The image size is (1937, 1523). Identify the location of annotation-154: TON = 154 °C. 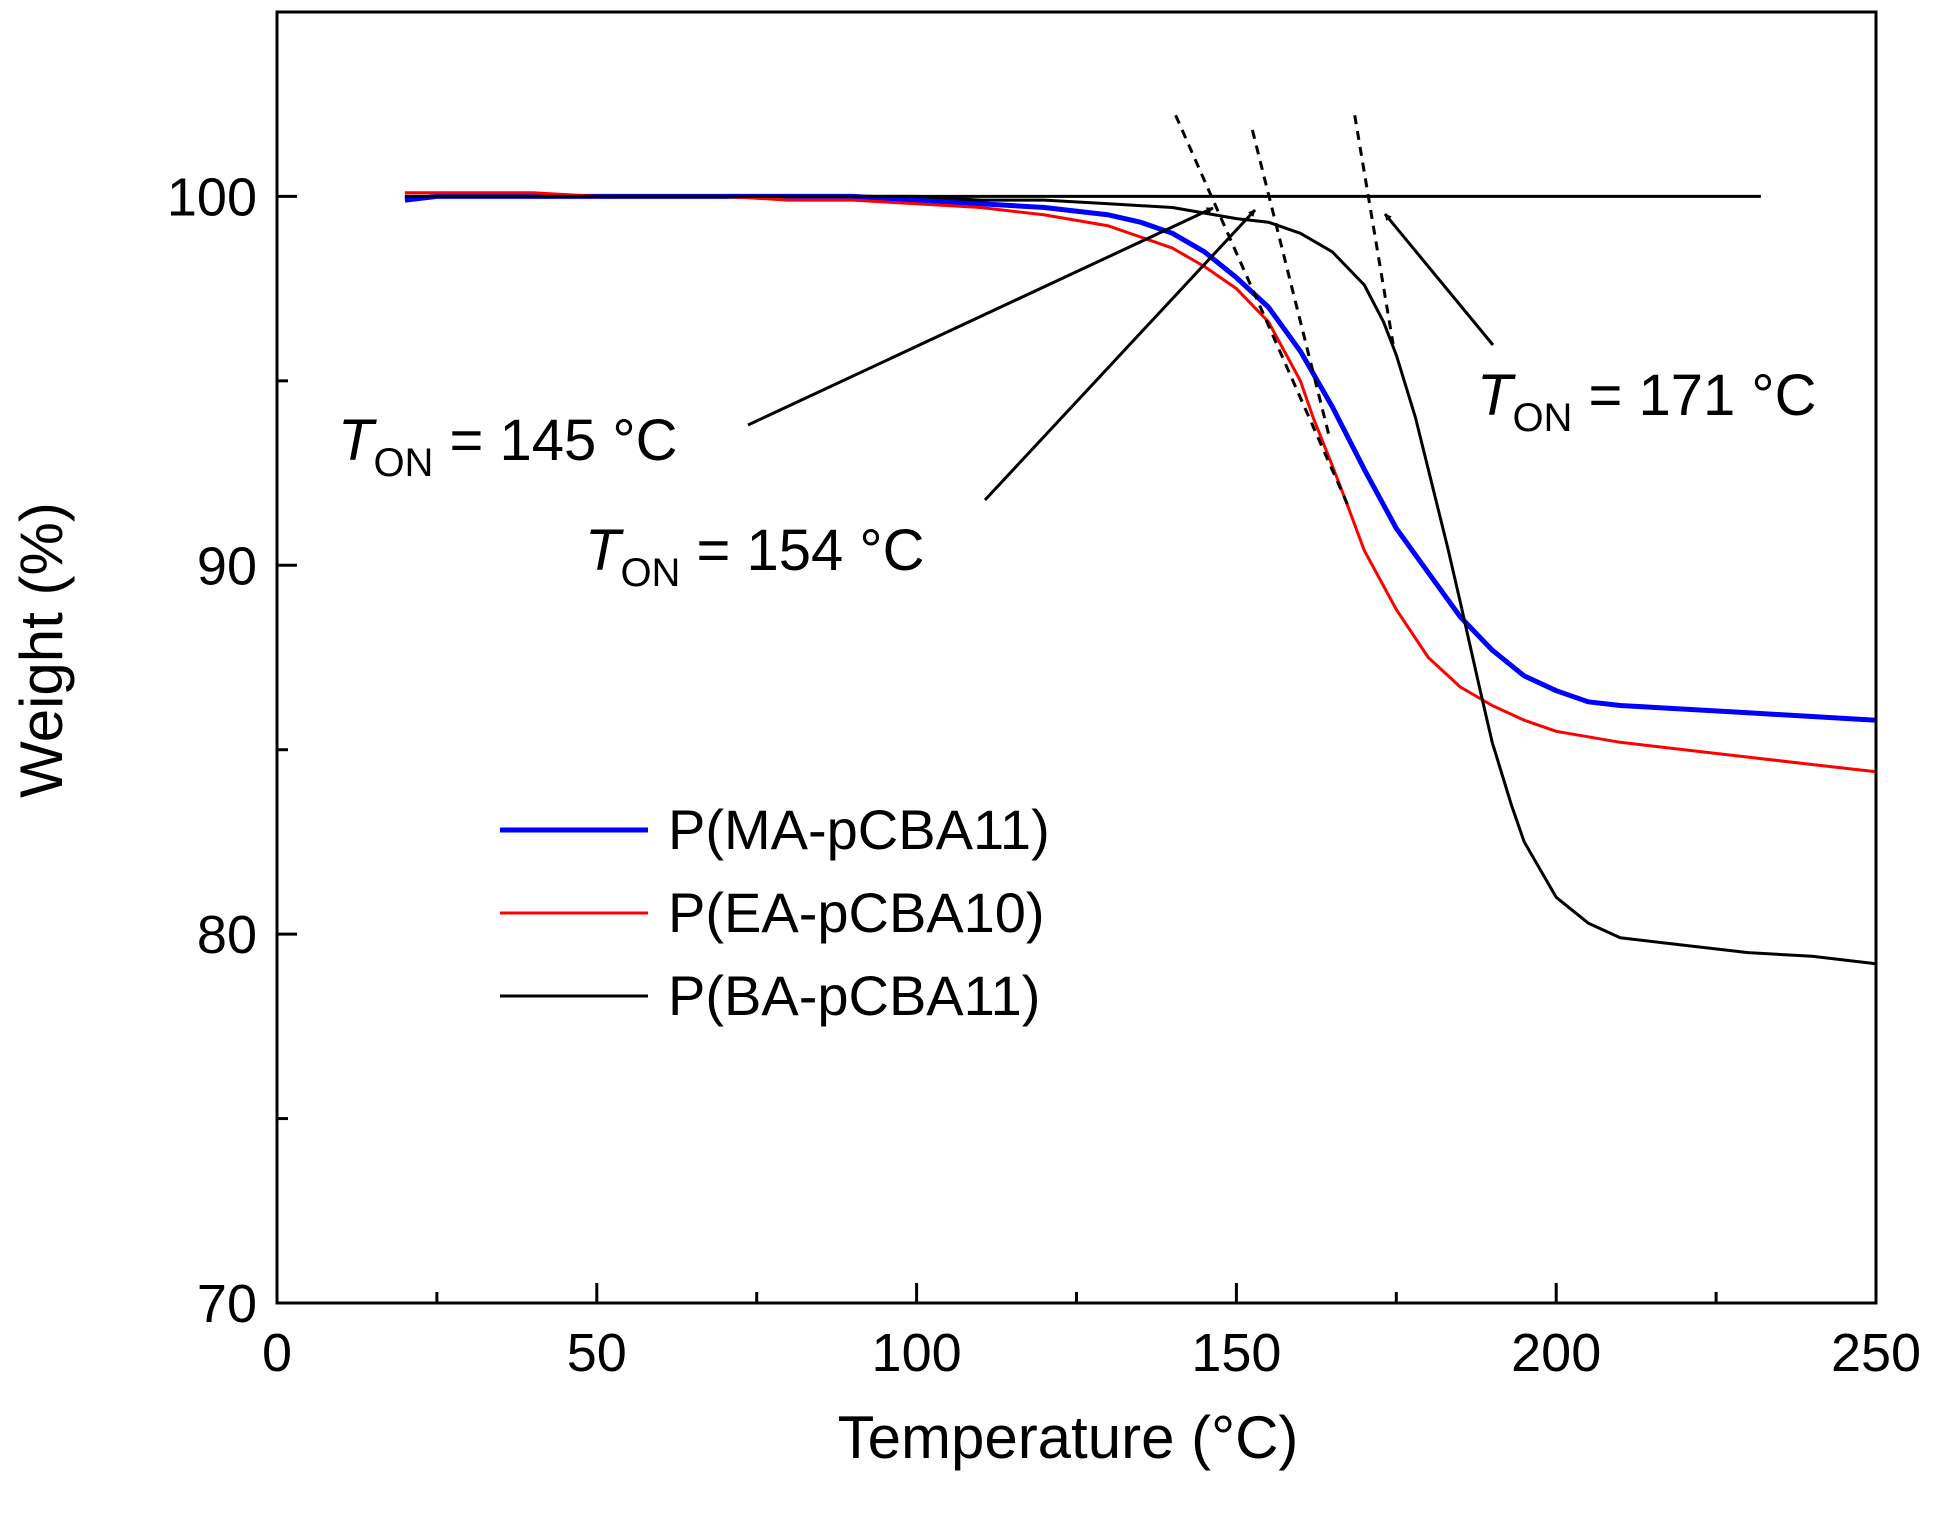
(755, 556).